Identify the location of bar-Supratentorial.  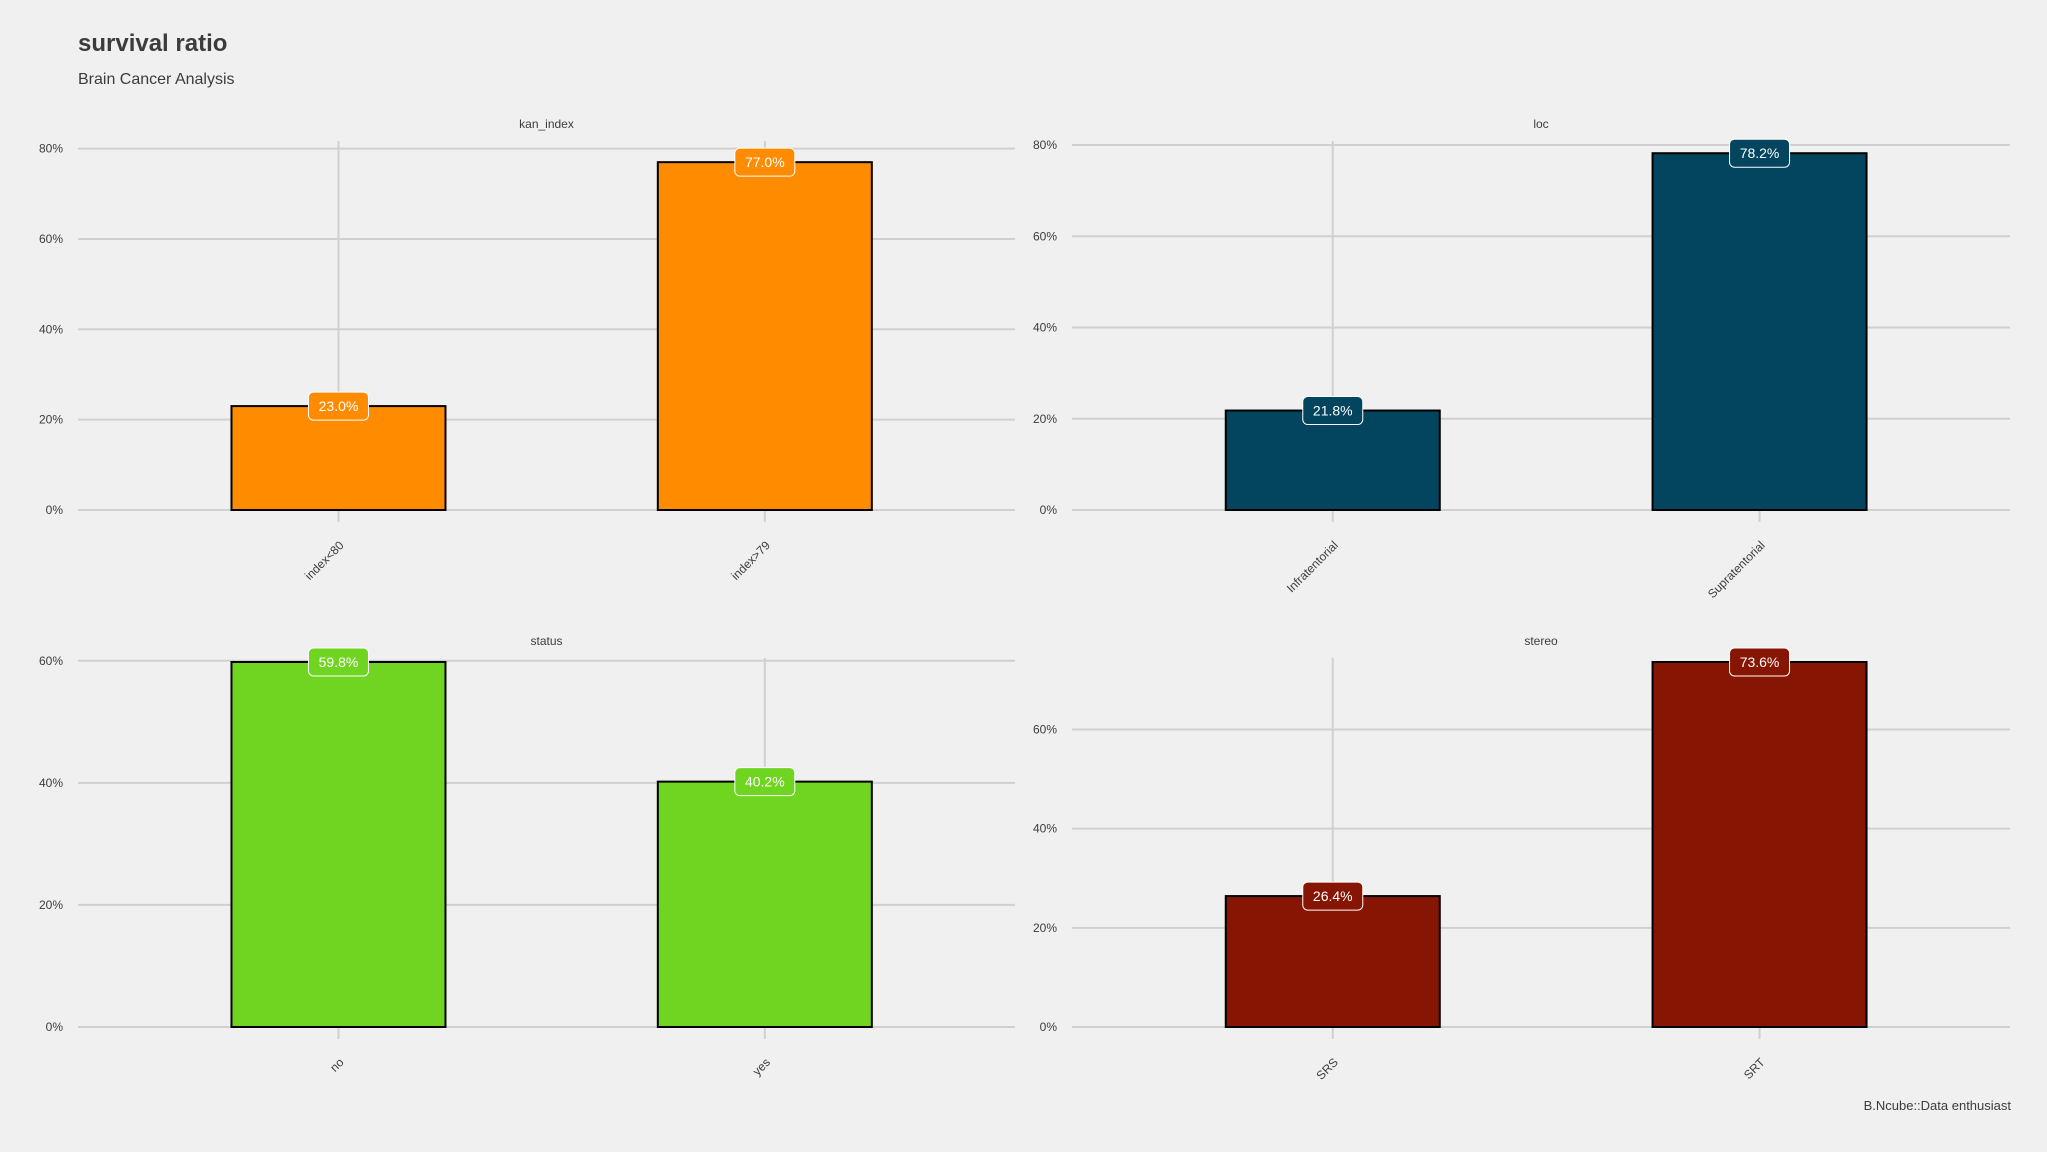
(1759, 331).